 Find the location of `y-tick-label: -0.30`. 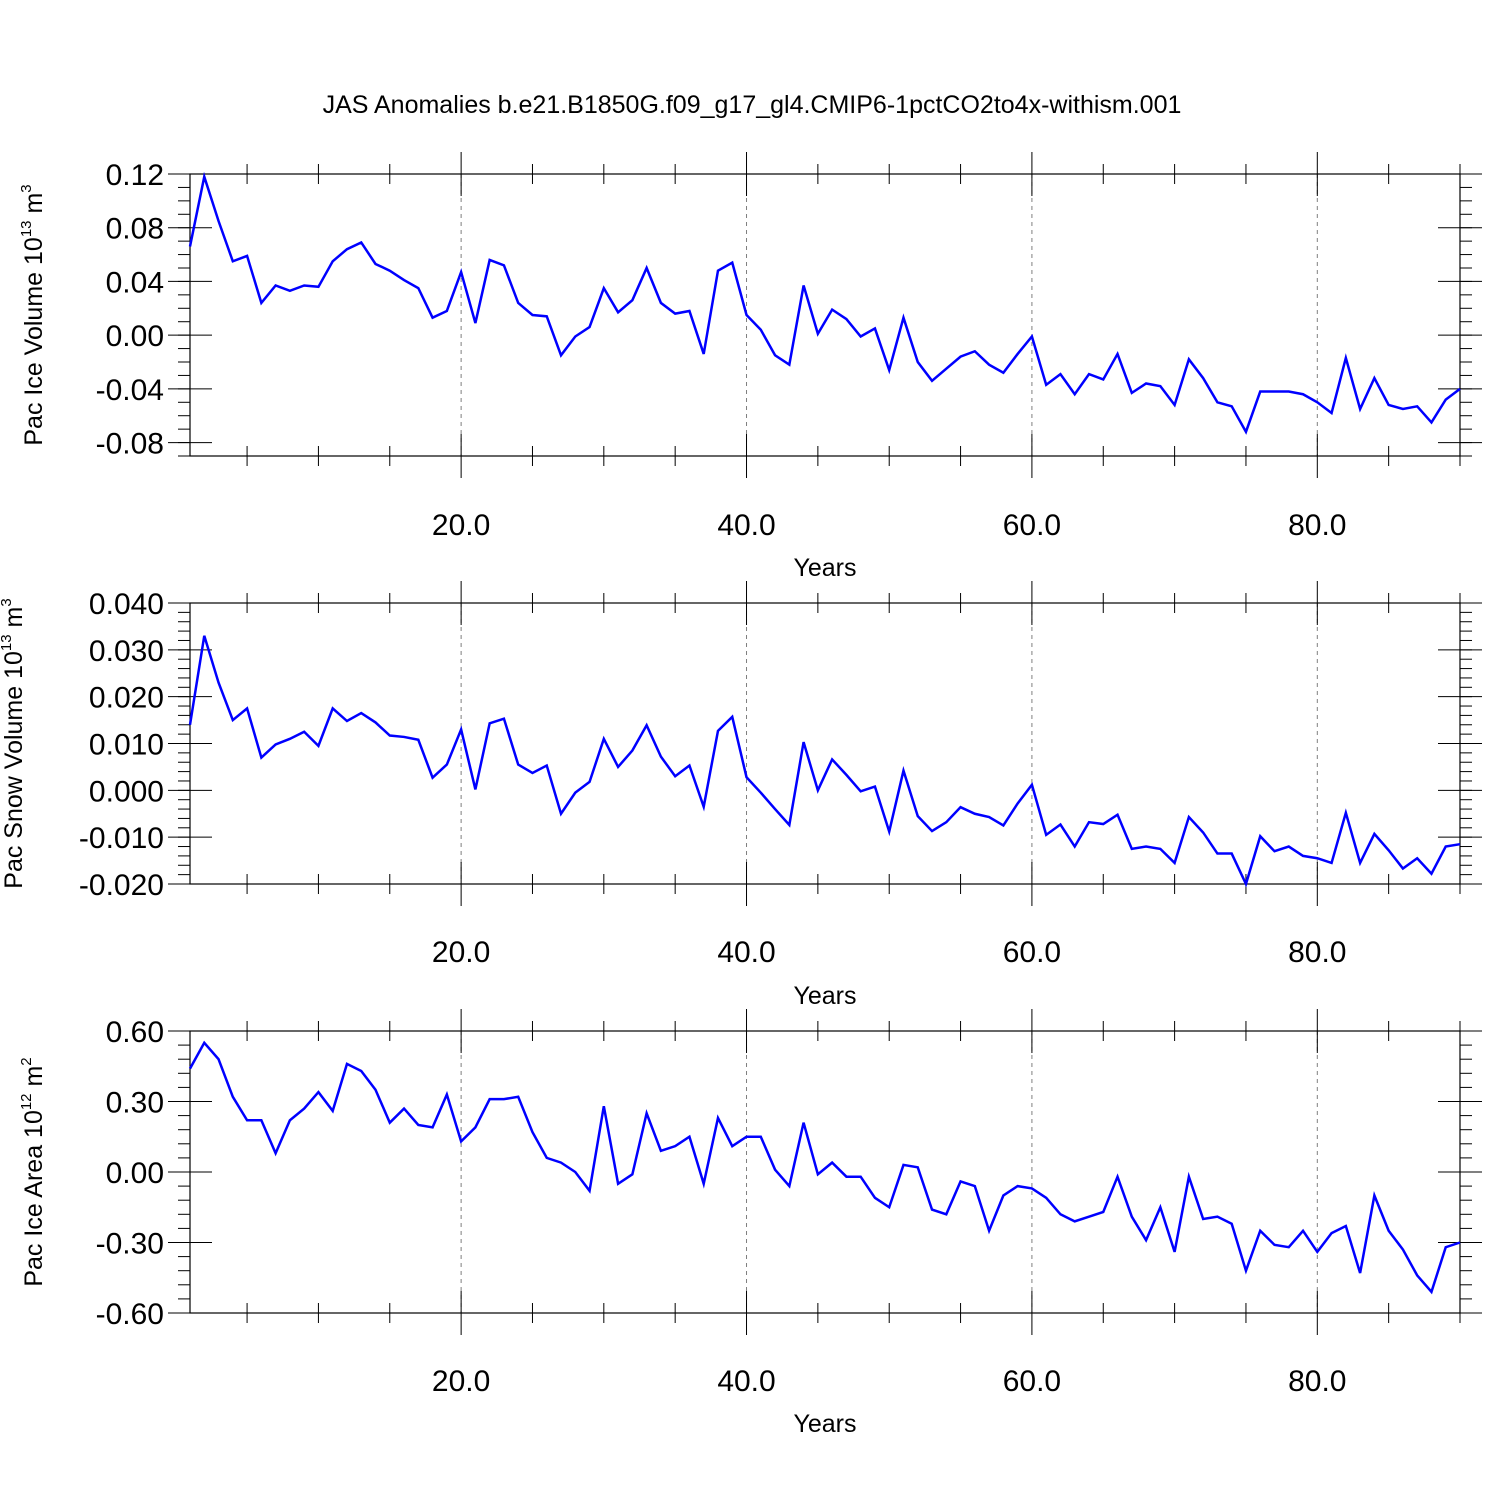

y-tick-label: -0.30 is located at coordinates (130, 1244).